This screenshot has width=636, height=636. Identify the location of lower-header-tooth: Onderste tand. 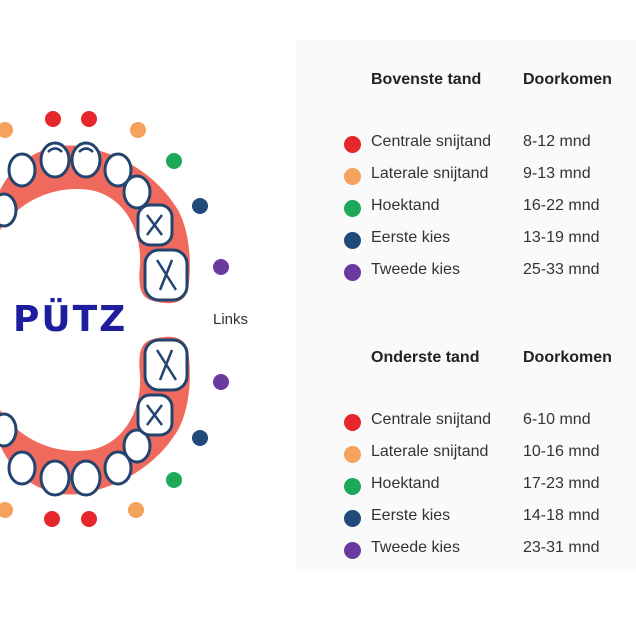
(425, 357).